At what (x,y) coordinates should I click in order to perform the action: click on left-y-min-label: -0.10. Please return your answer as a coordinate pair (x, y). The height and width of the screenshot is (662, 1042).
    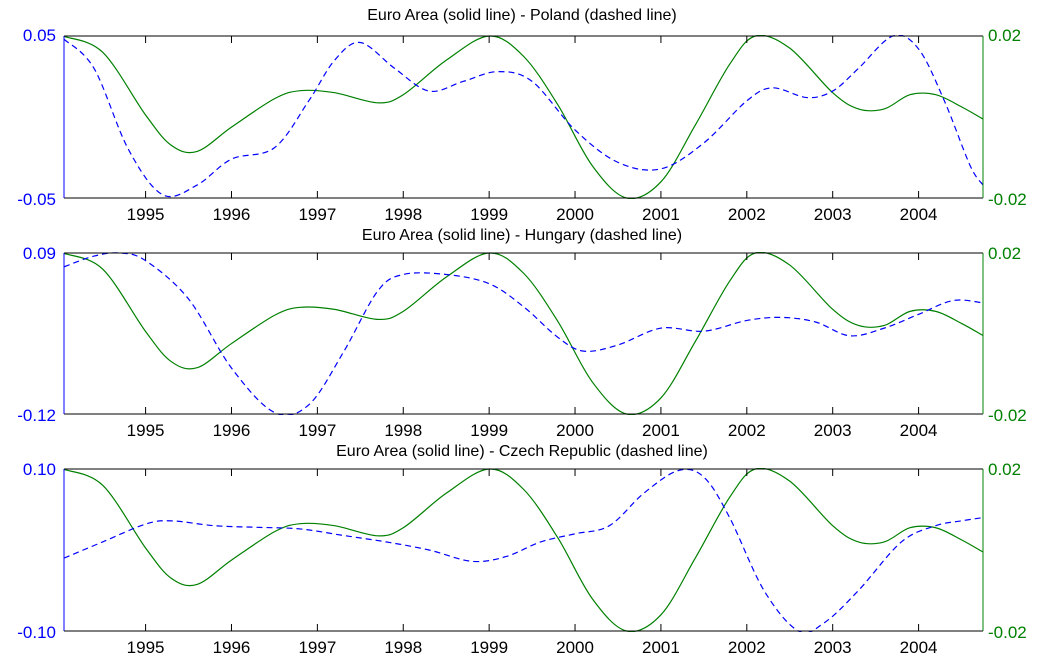
    Looking at the image, I should click on (36, 632).